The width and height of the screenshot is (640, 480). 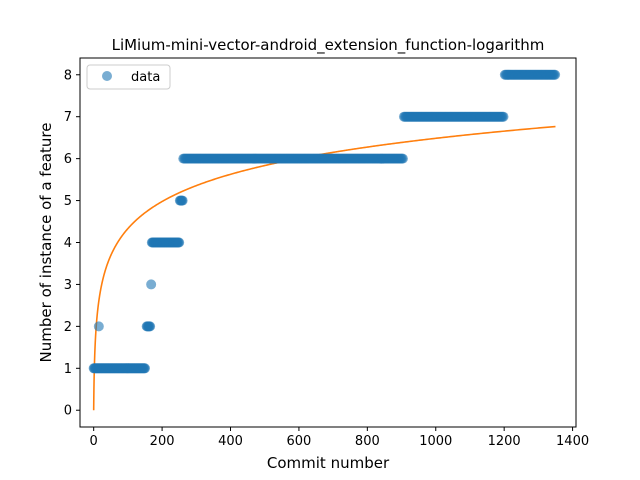 I want to click on x-tick-label: 0, so click(x=94, y=441).